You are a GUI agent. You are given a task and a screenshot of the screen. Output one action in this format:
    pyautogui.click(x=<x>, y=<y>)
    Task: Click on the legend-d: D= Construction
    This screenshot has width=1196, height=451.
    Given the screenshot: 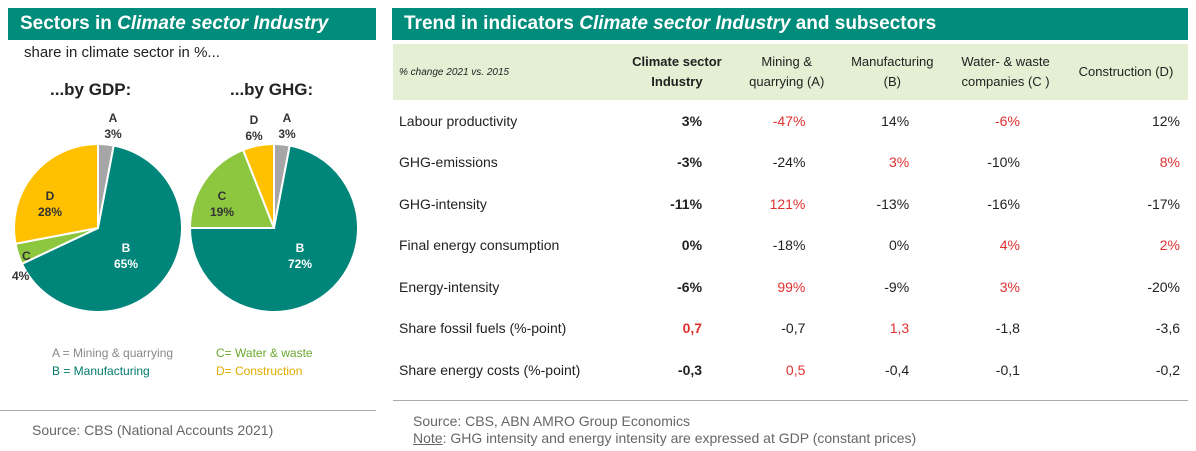 What is the action you would take?
    pyautogui.click(x=259, y=371)
    